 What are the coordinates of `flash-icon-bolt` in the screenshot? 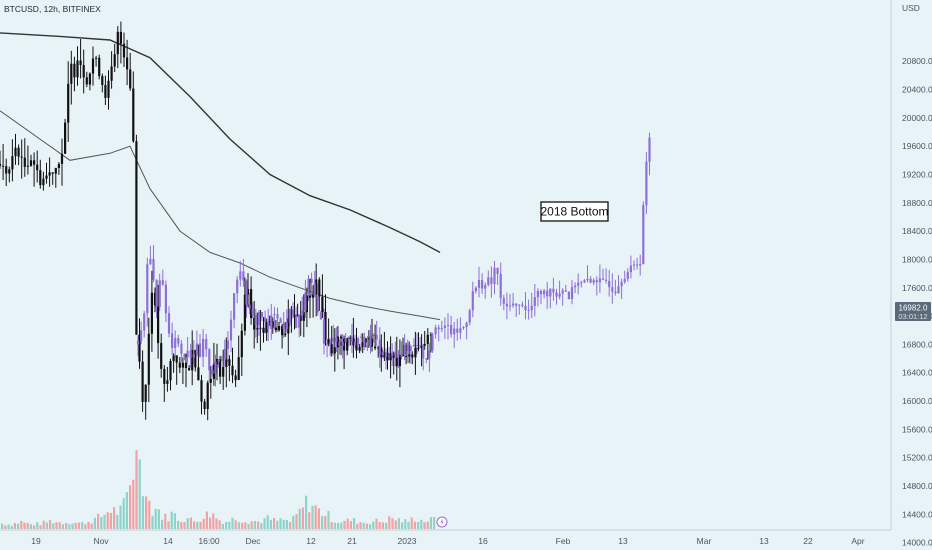 It's located at (442, 522).